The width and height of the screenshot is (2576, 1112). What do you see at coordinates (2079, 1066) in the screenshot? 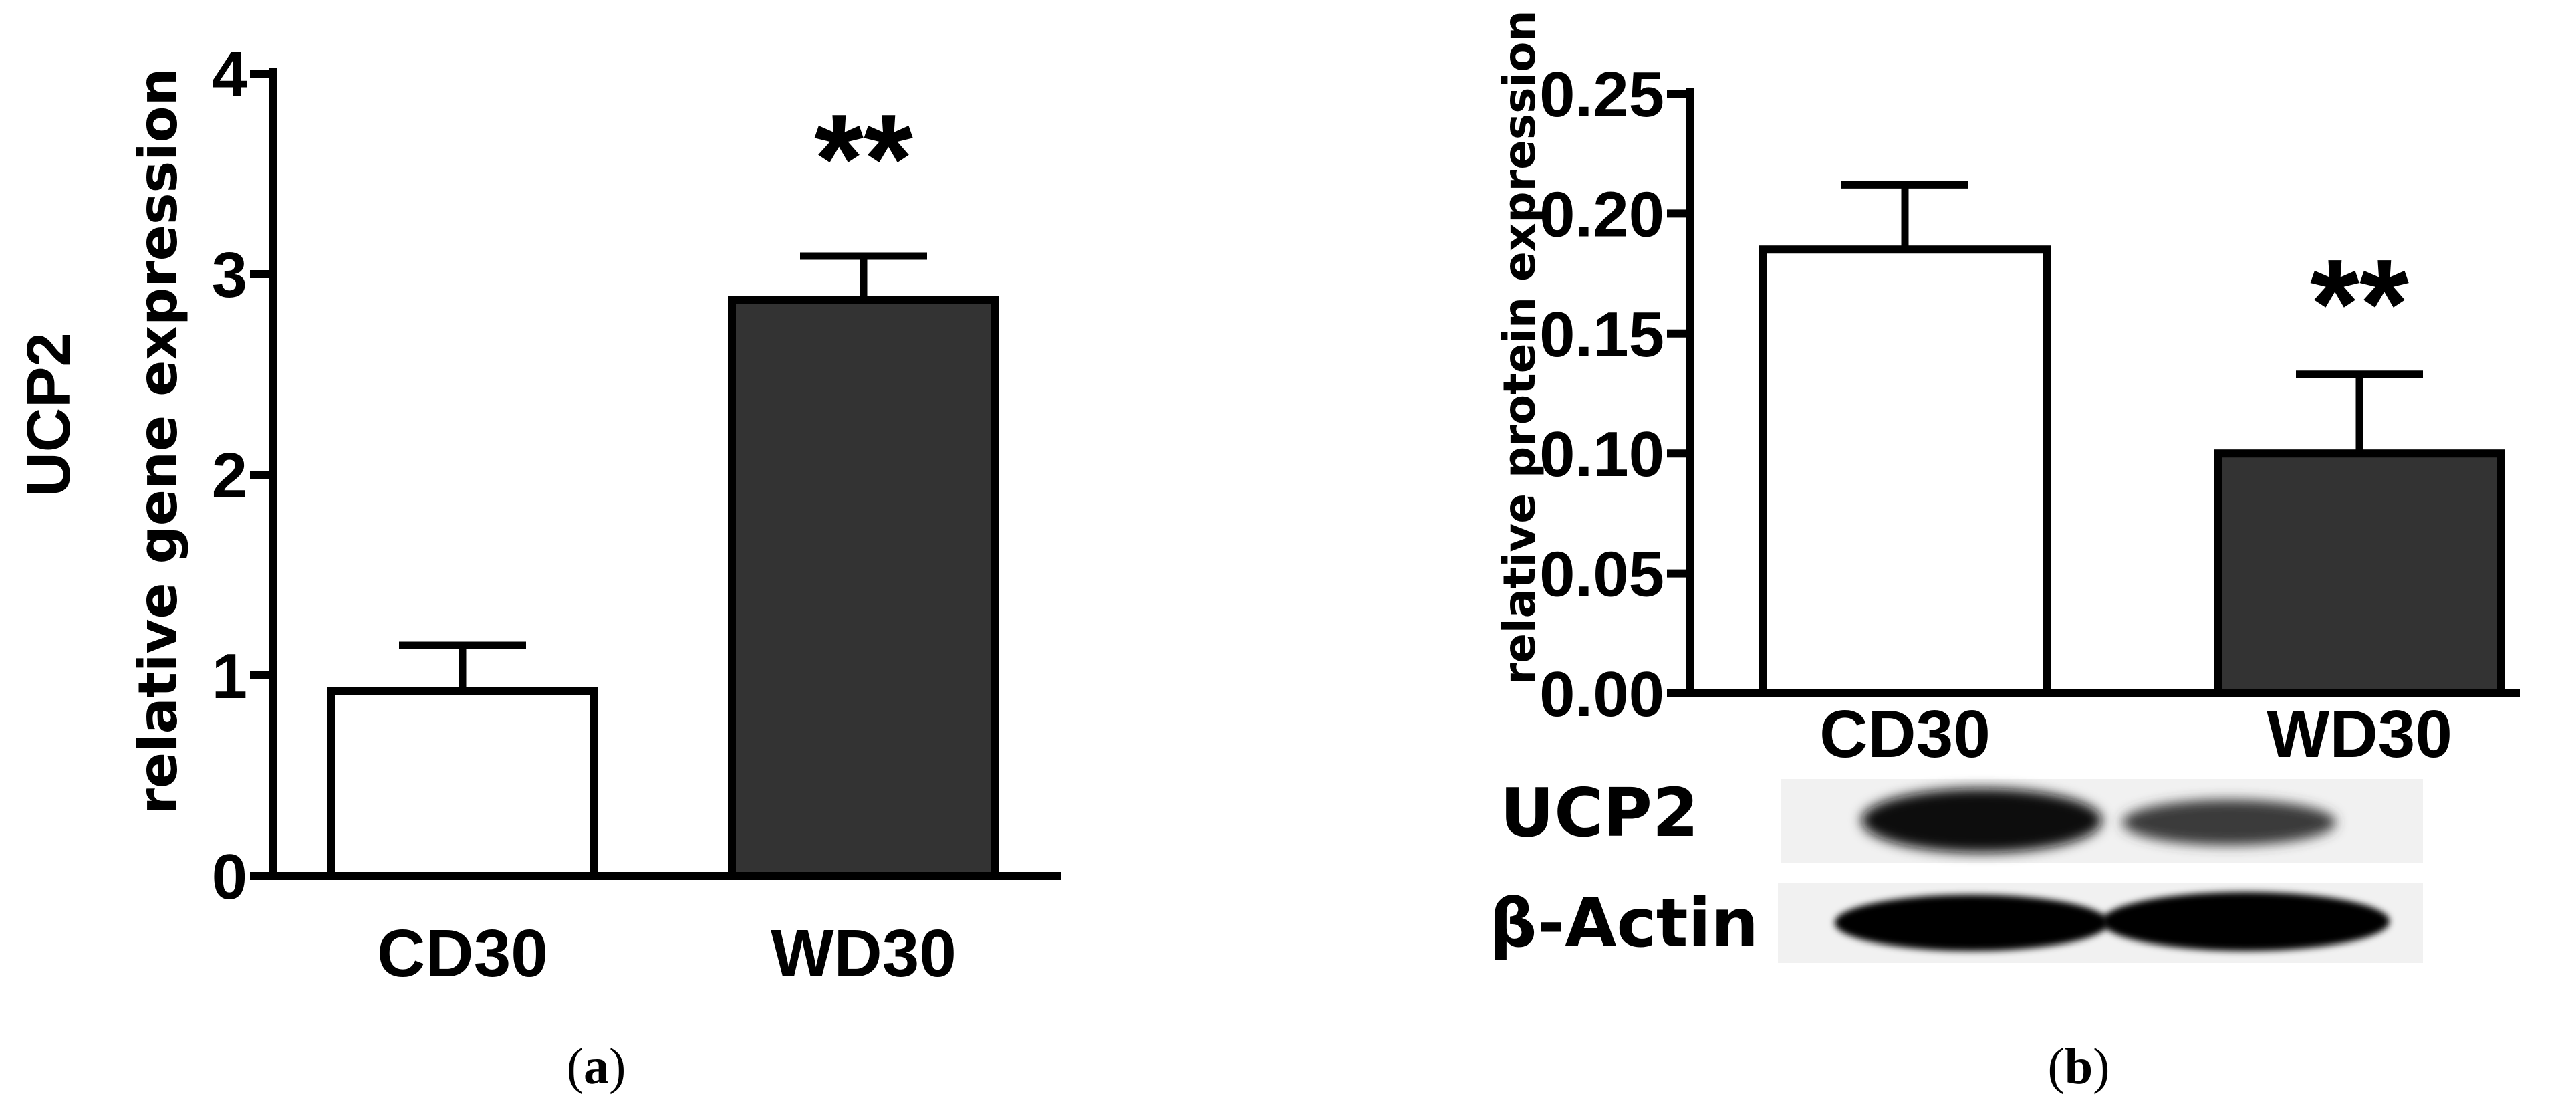
I see `panel-label-b: (b)` at bounding box center [2079, 1066].